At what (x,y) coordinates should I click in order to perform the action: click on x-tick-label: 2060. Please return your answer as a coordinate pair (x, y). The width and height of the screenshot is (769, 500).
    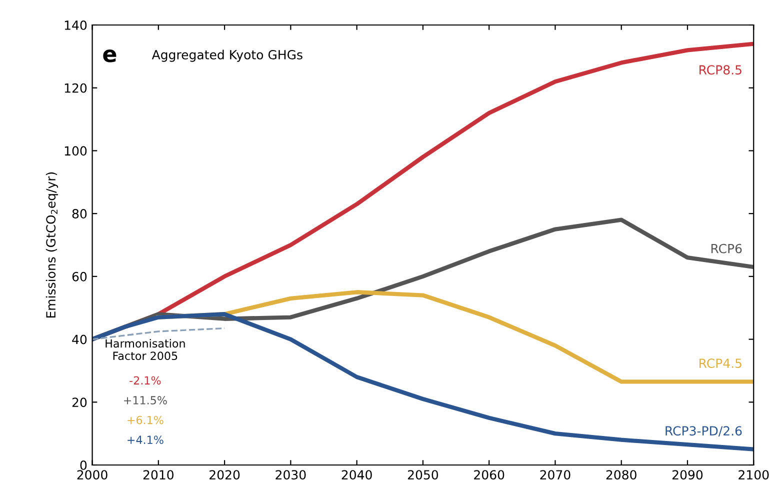
    Looking at the image, I should click on (489, 475).